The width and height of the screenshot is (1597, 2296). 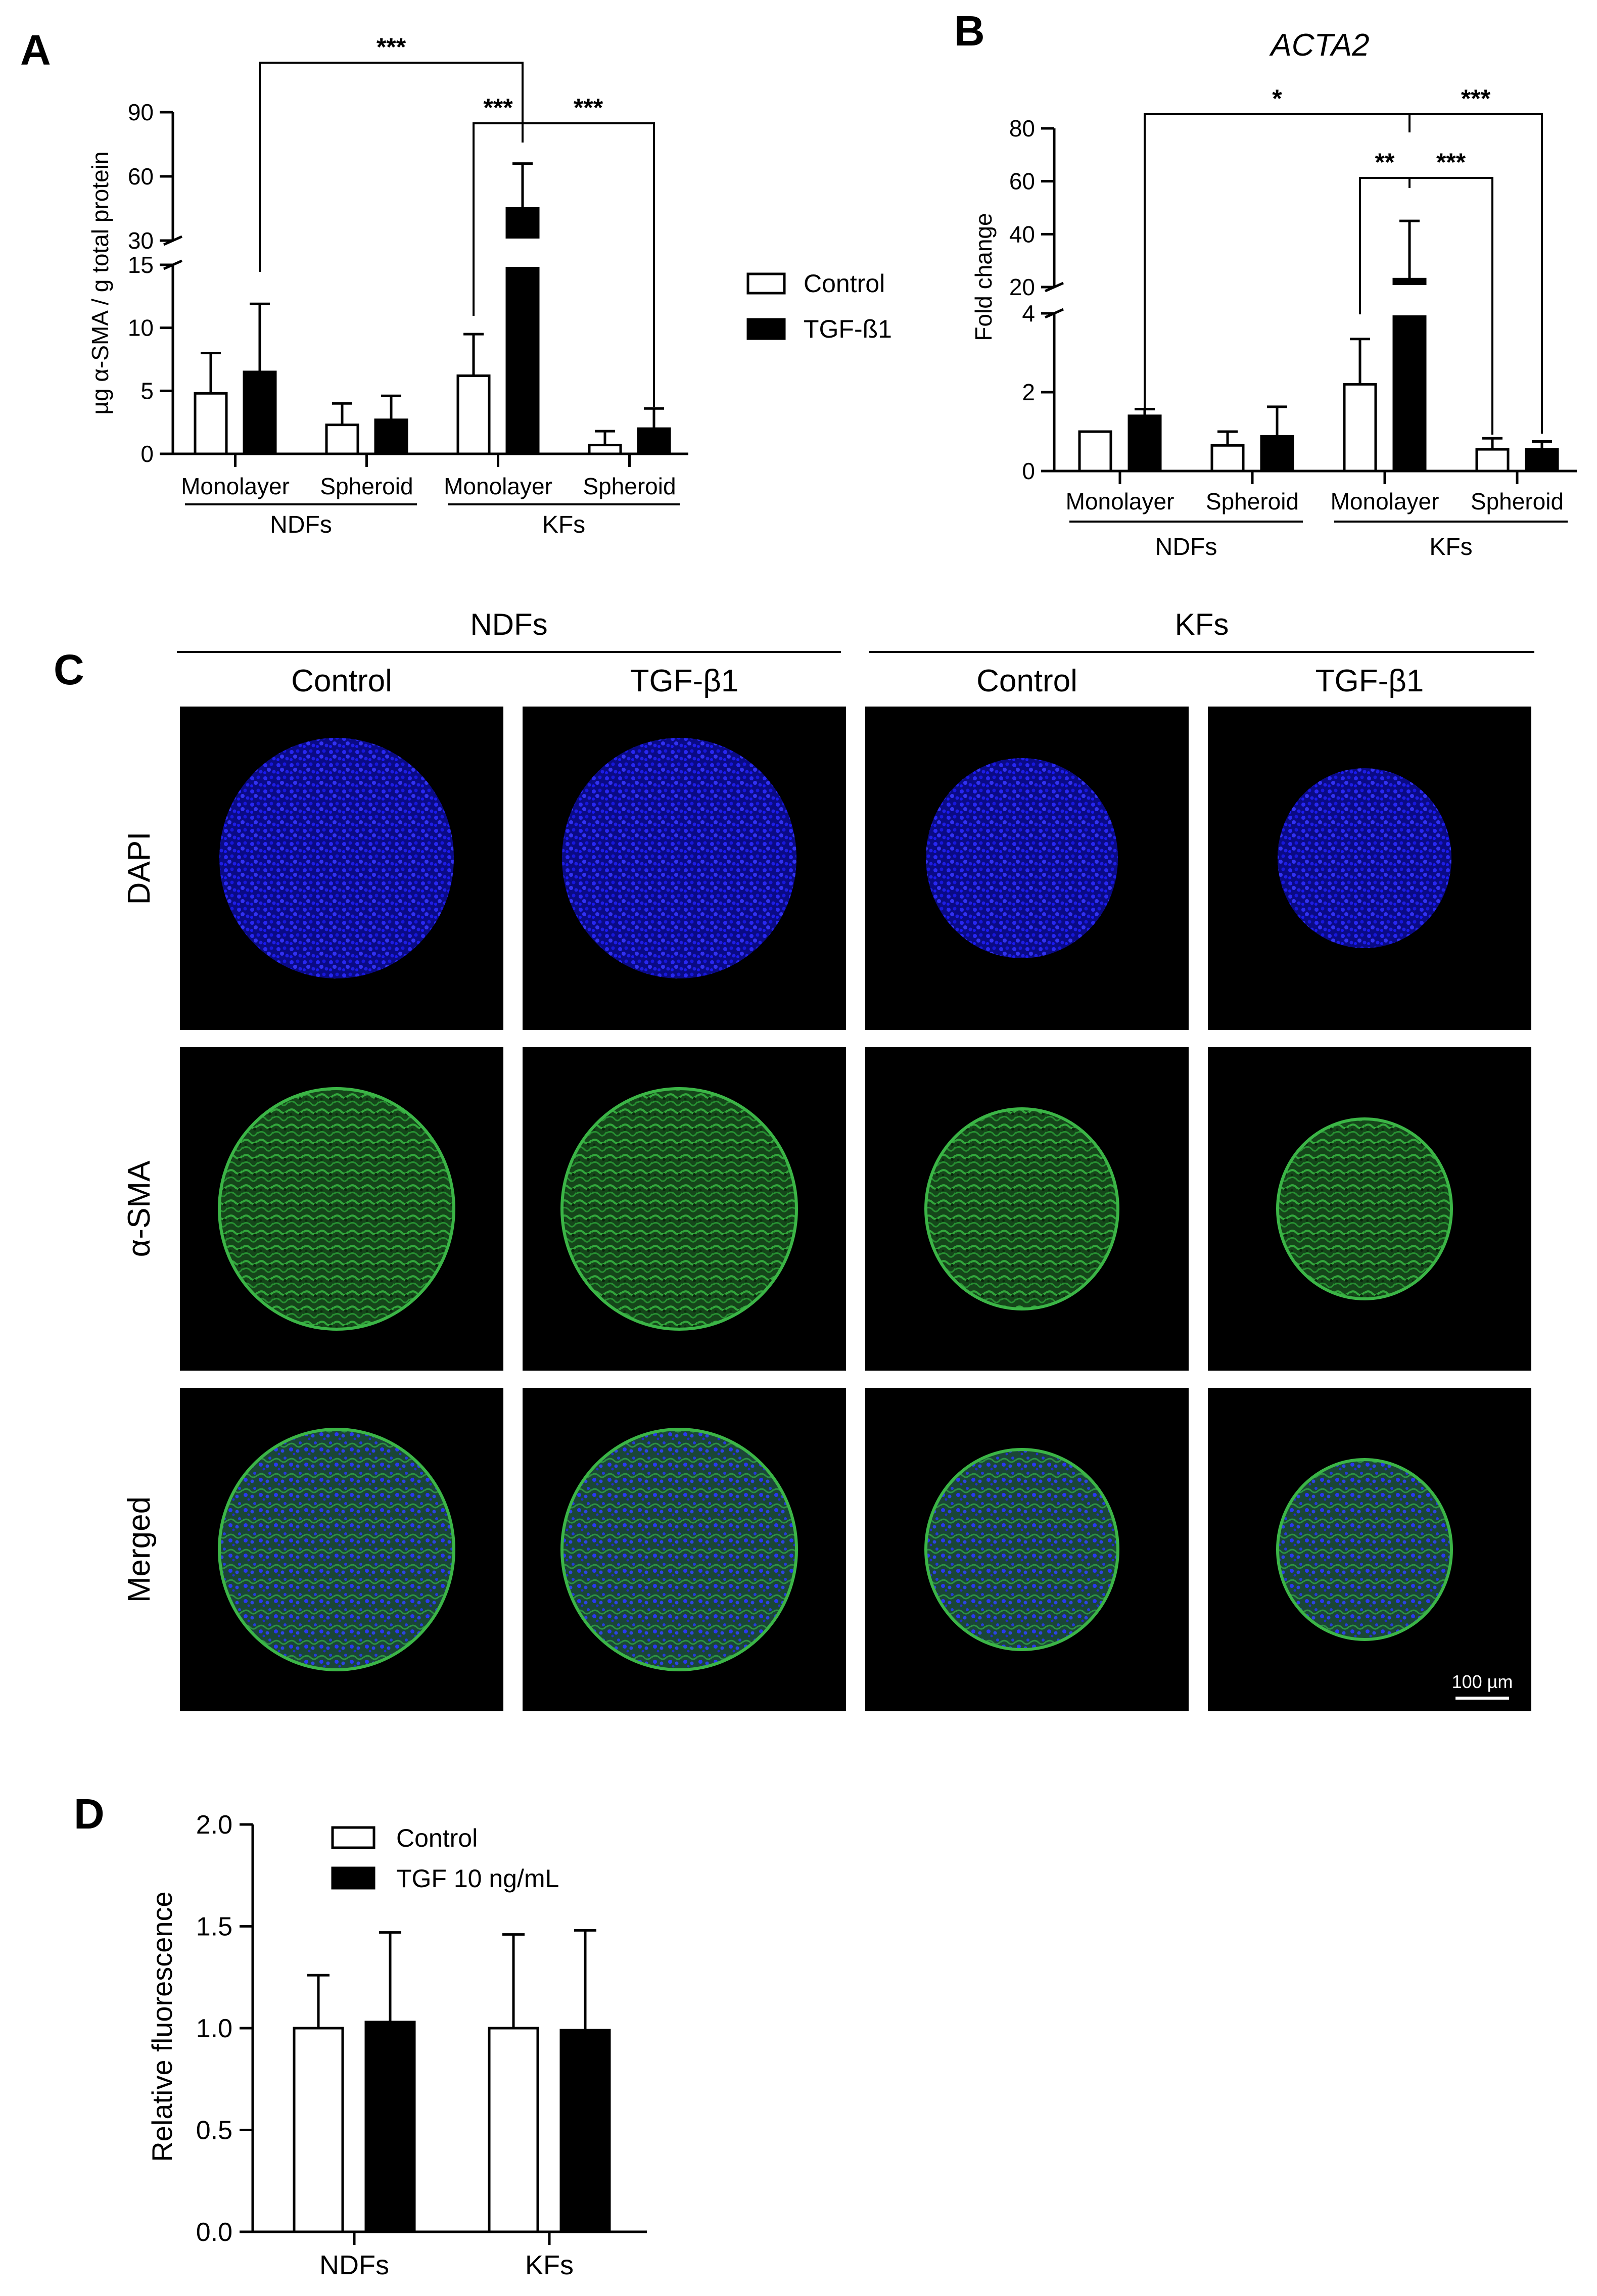 I want to click on scale-bar-label: 100 µm, so click(x=1483, y=1681).